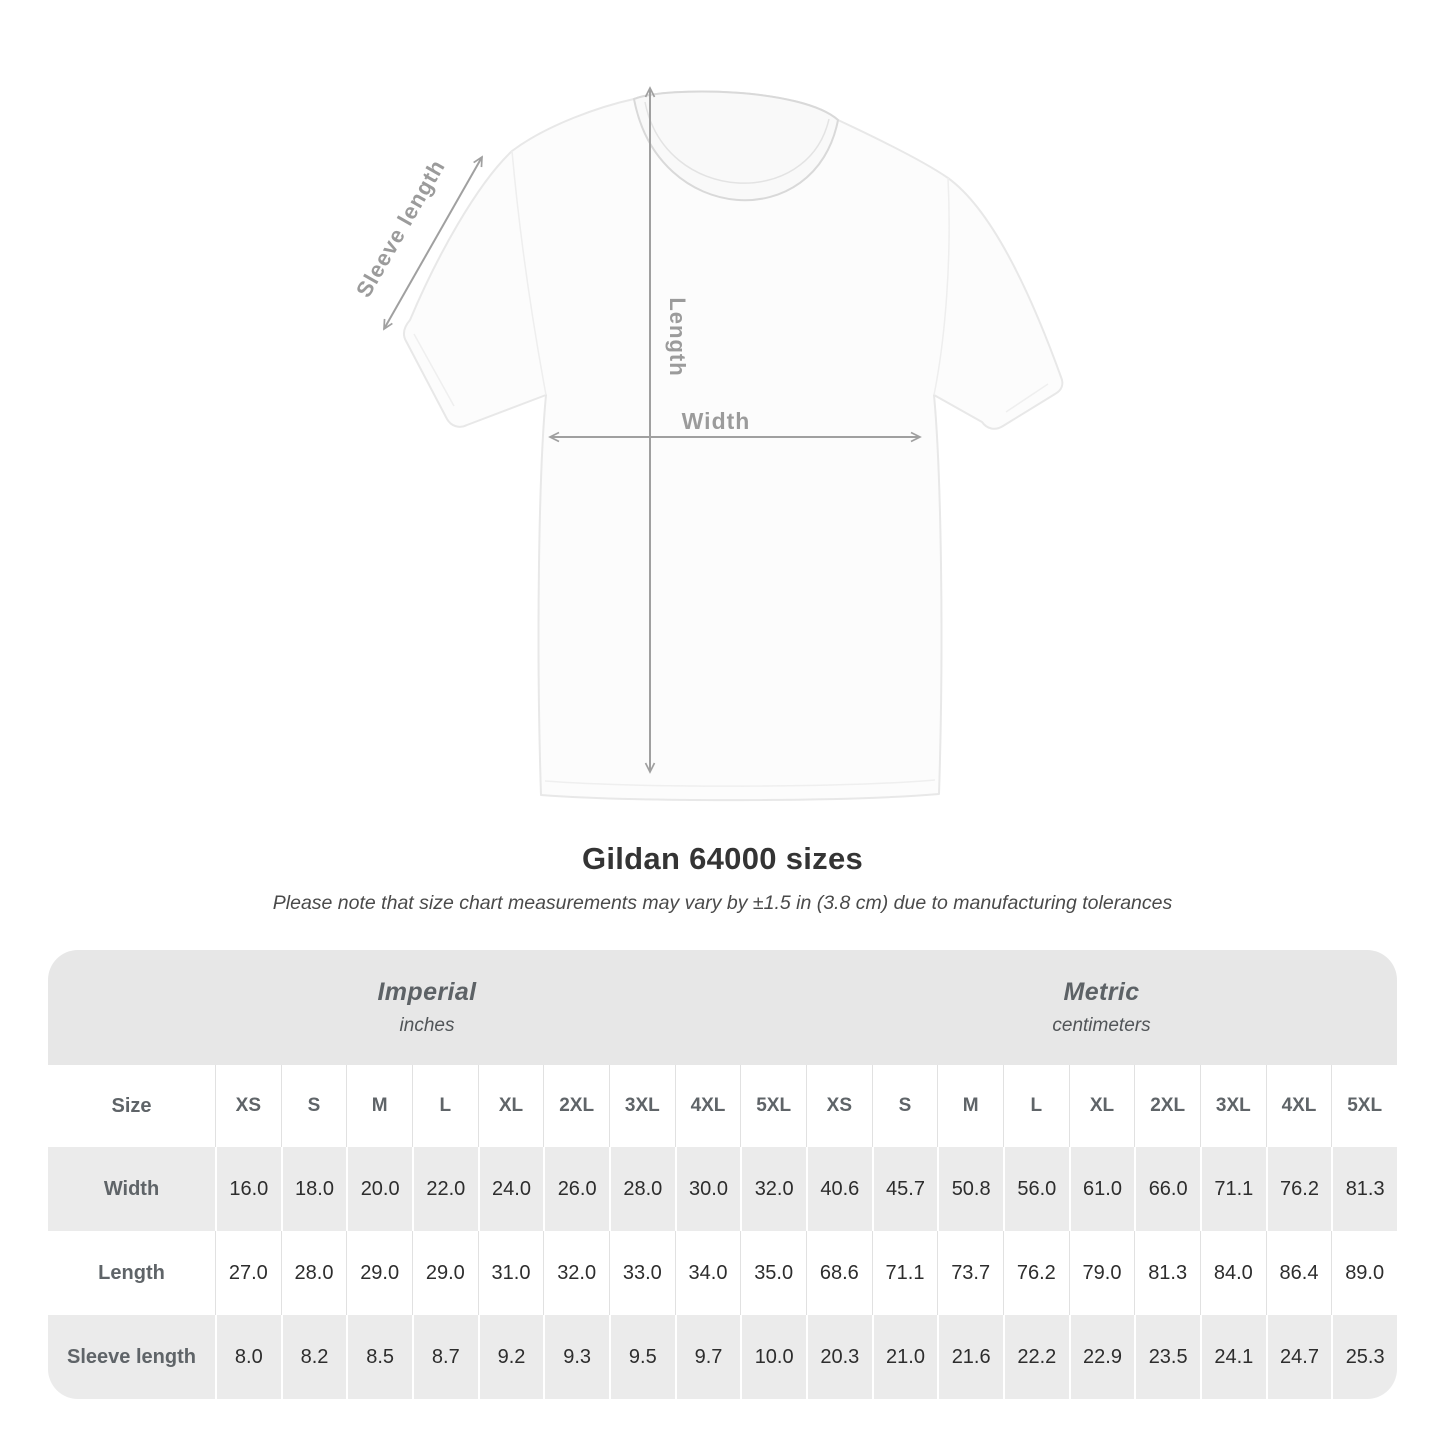 Image resolution: width=1445 pixels, height=1445 pixels. I want to click on row-label: Sleeve length, so click(131, 1357).